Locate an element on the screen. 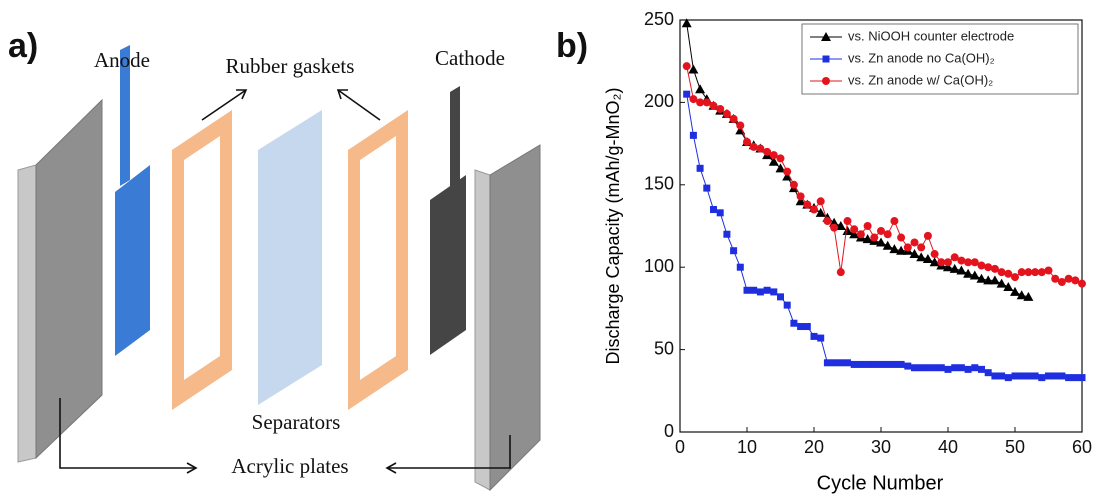 Image resolution: width=1102 pixels, height=496 pixels. y-tick-label: 200 is located at coordinates (659, 101).